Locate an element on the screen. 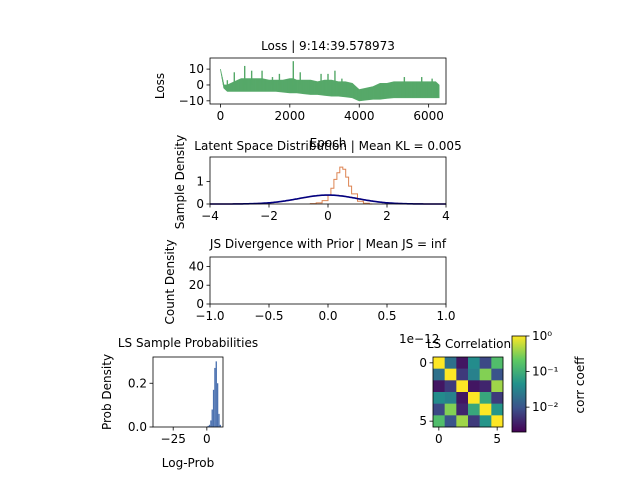  loss-y-tick-label: −10 is located at coordinates (191, 101).